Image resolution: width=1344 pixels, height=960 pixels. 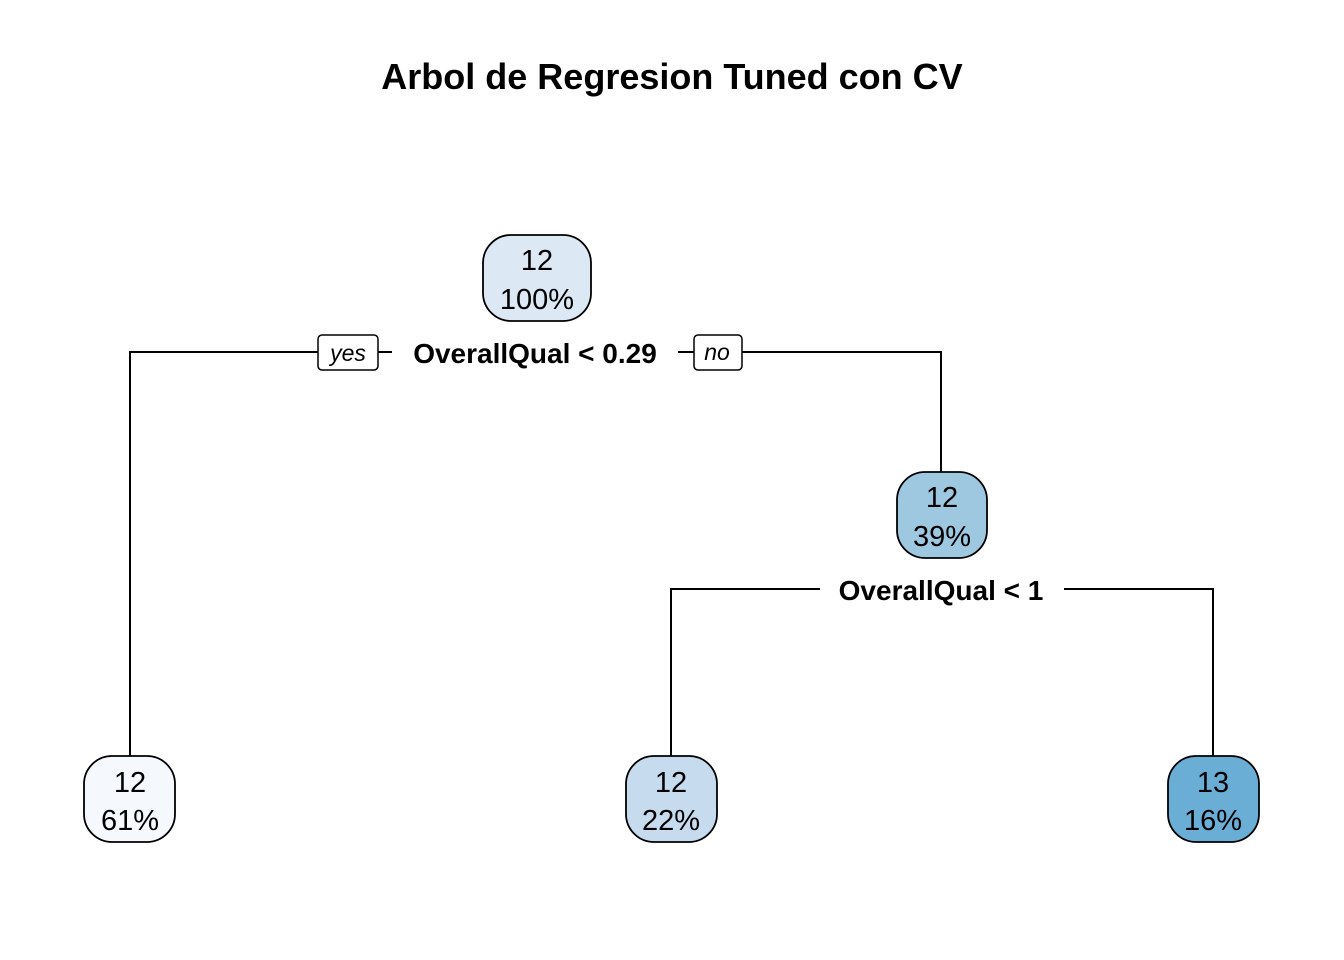 I want to click on node-right: 12 39%, so click(x=942, y=515).